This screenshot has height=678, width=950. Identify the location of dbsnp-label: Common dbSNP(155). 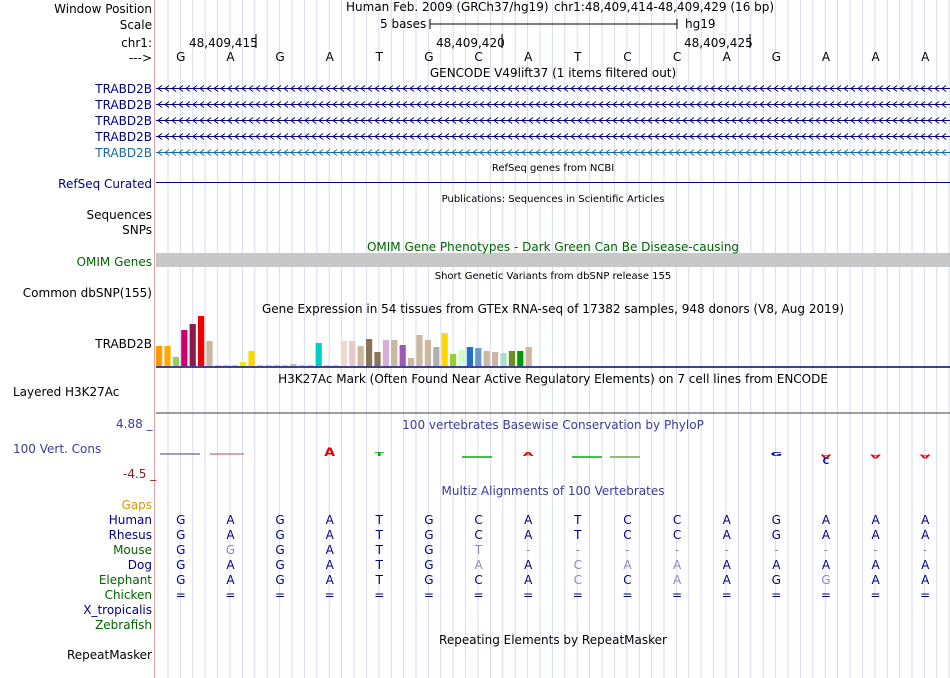
(87, 293).